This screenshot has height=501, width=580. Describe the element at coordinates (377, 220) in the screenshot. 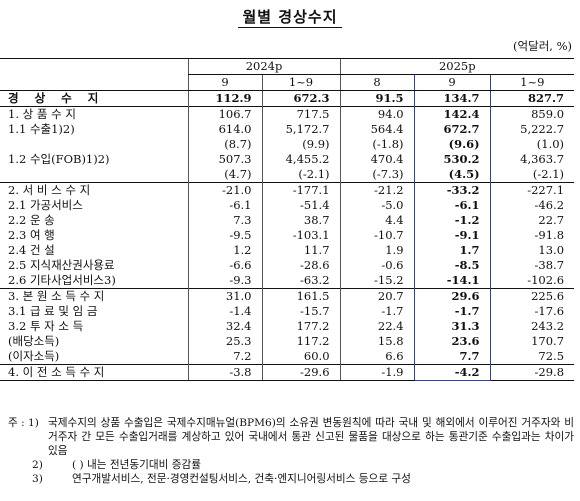

I see `row-value: 4.4` at that location.